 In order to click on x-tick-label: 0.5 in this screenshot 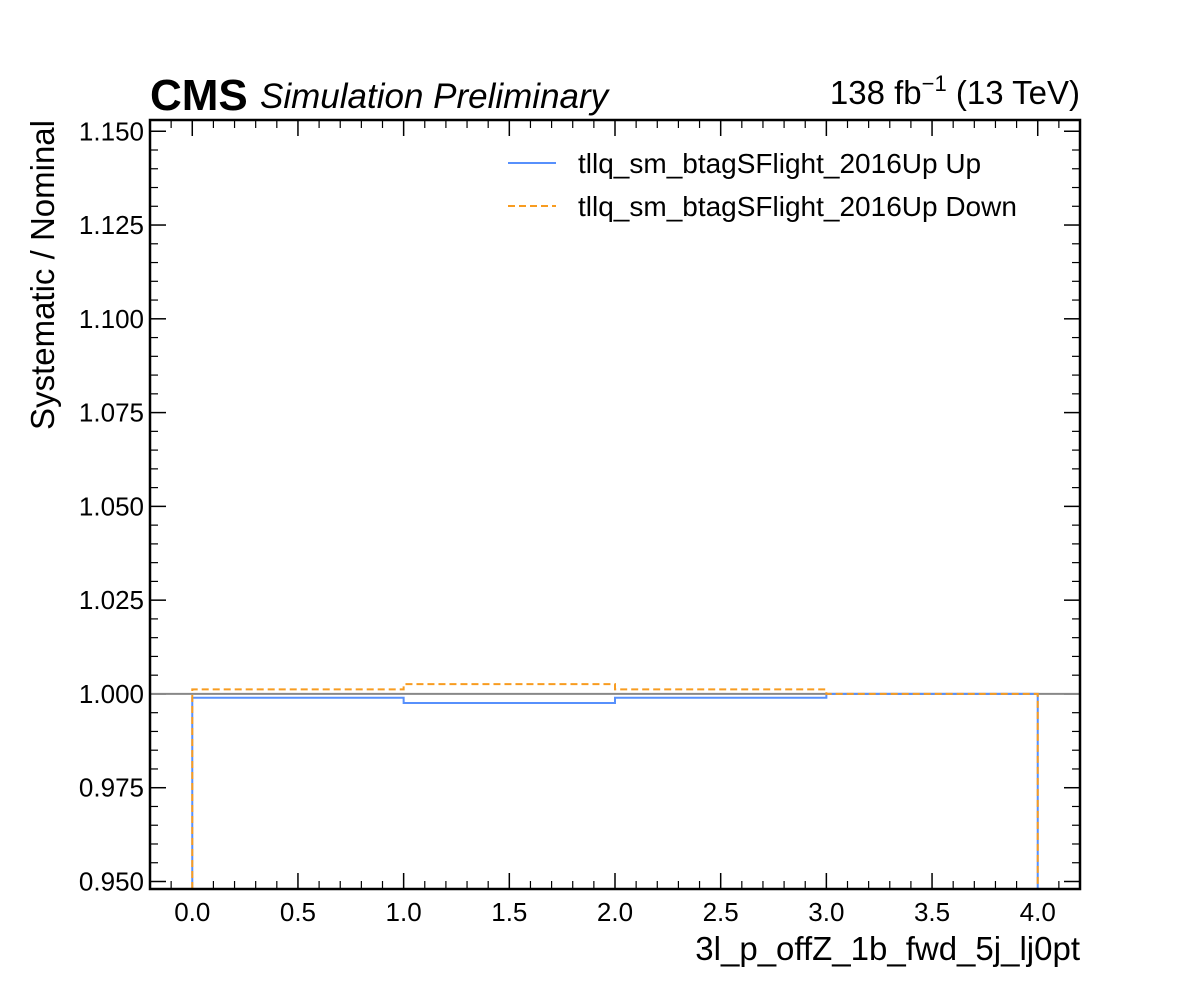, I will do `click(298, 912)`.